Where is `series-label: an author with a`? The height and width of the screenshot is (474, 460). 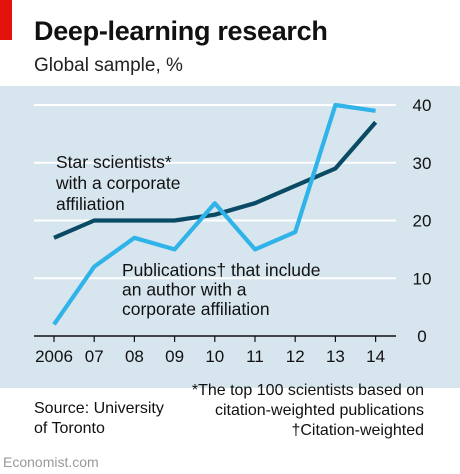
series-label: an author with a is located at coordinates (184, 290).